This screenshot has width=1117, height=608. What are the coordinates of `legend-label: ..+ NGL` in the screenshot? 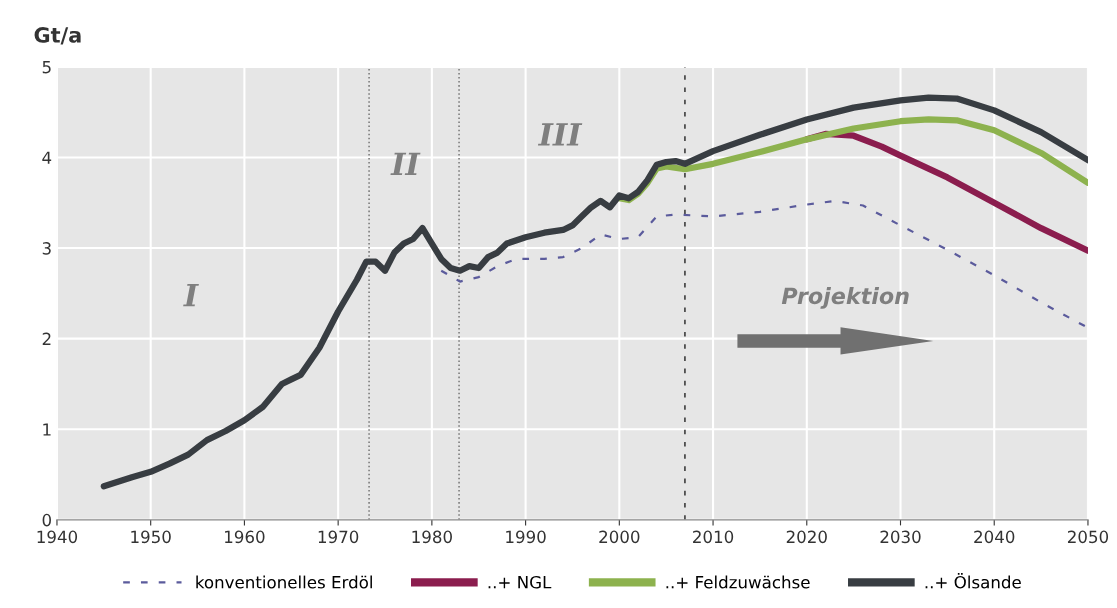 It's located at (520, 582).